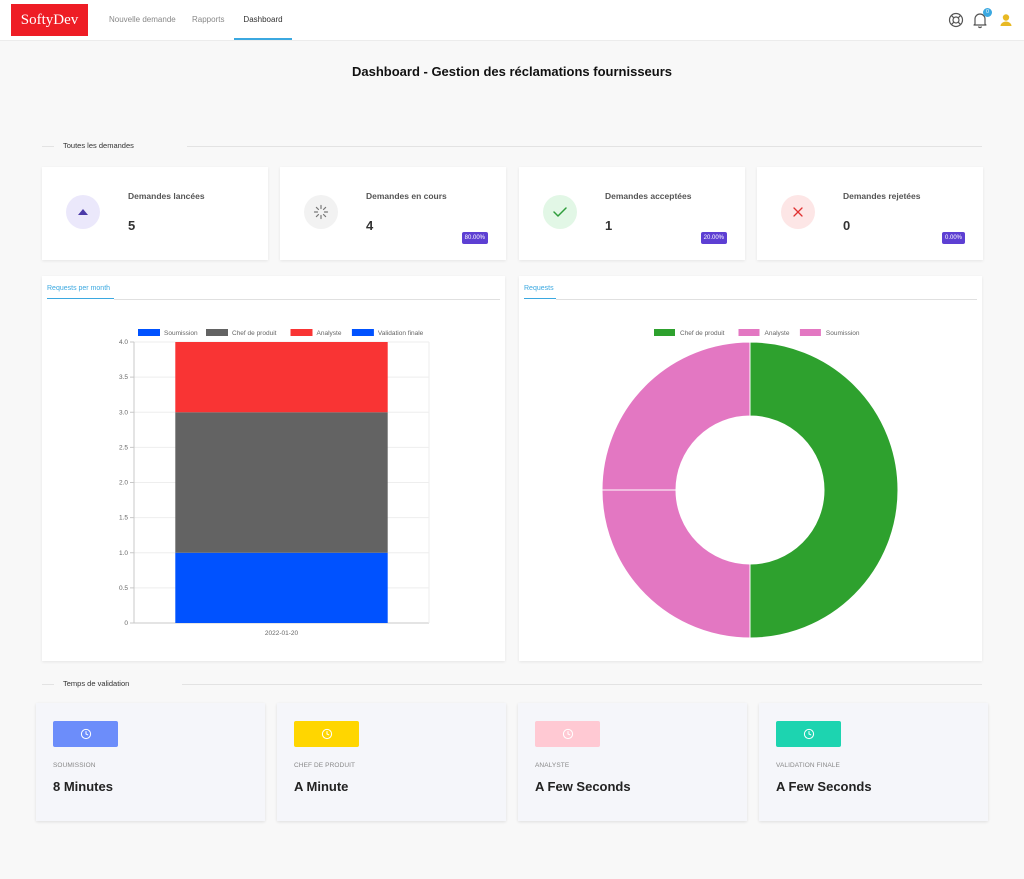 The image size is (1024, 879). What do you see at coordinates (870, 213) in the screenshot?
I see `stat-card-rejected: Demandes rejetées 0 0.00%` at bounding box center [870, 213].